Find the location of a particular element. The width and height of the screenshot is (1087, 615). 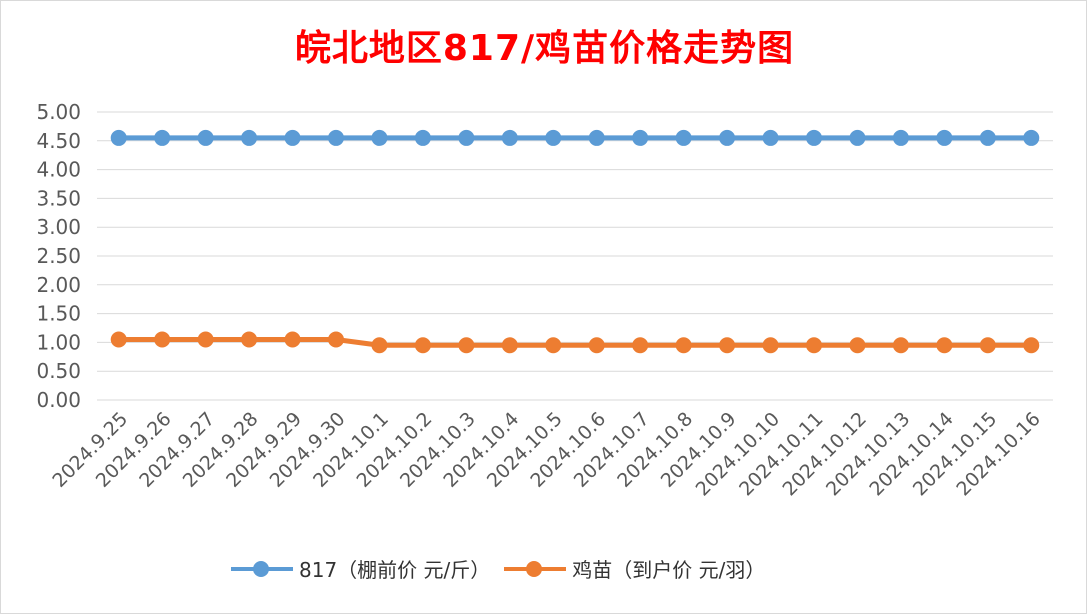

y-tick-label: 3.50 is located at coordinates (58, 198).